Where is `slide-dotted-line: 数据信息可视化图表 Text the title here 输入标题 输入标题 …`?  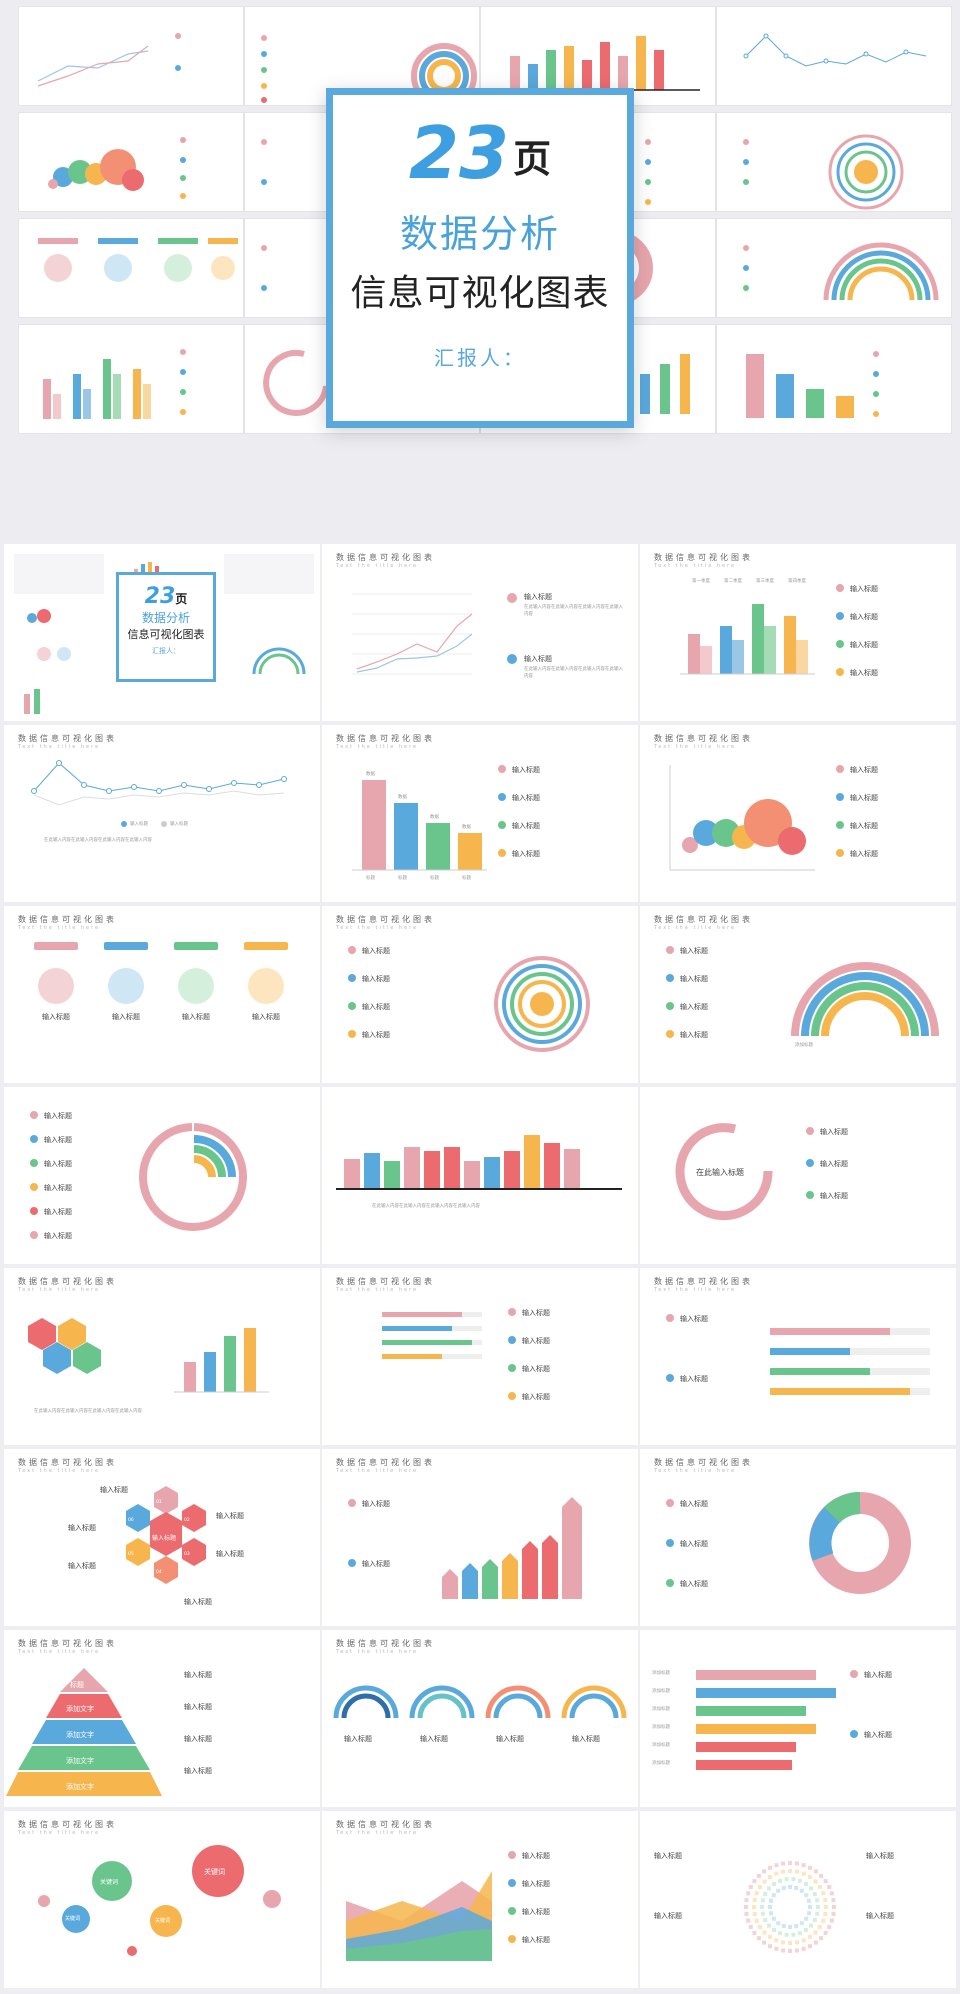
slide-dotted-line: 数据信息可视化图表 Text the title here 输入标题 输入标题 … is located at coordinates (162, 813).